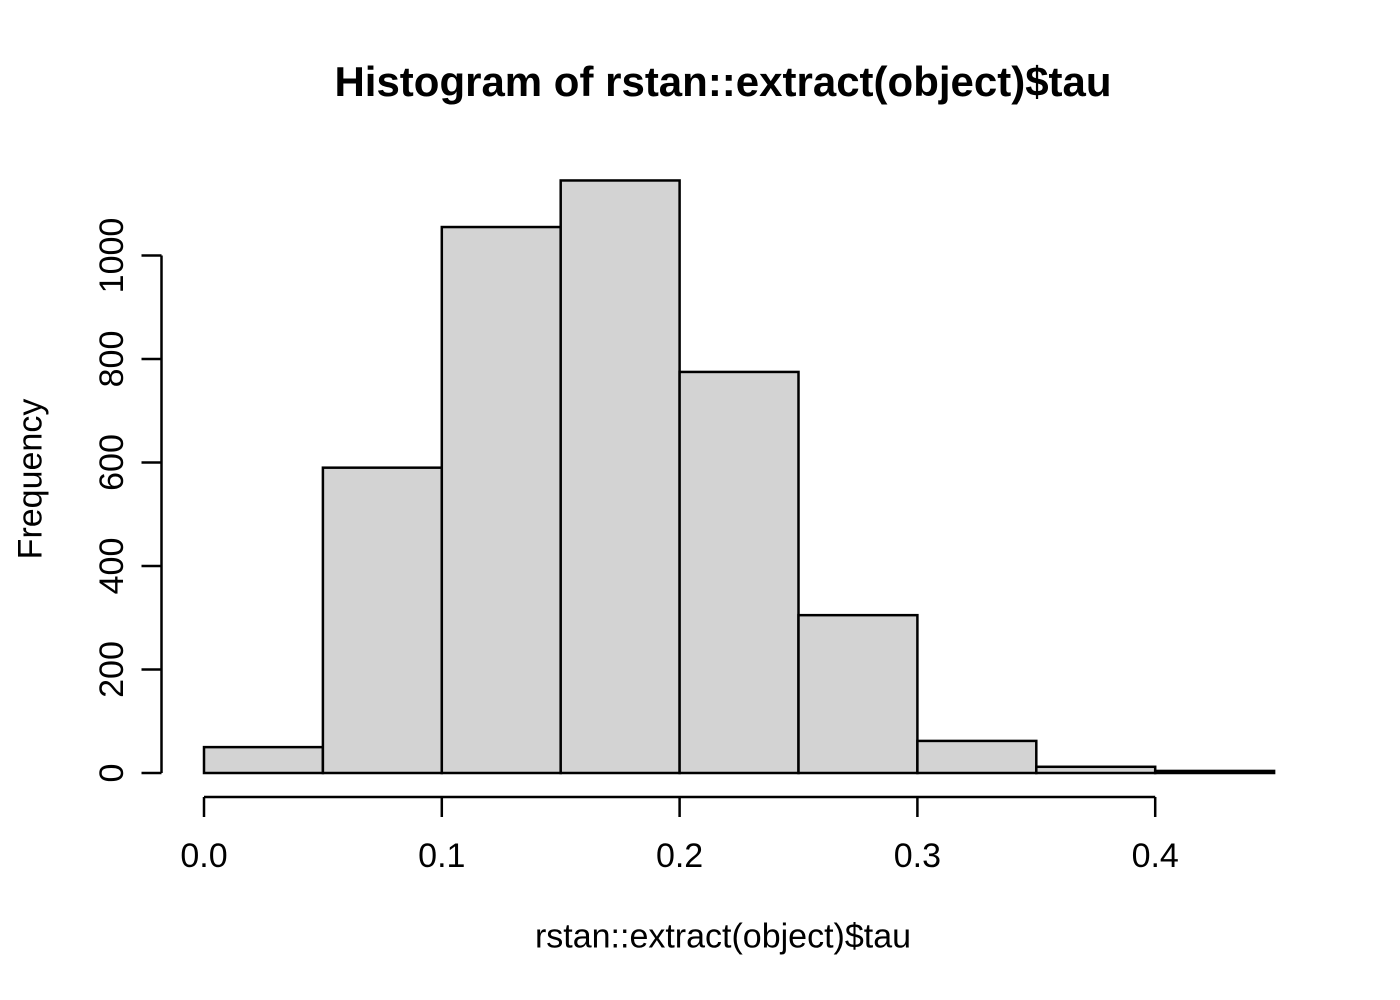  What do you see at coordinates (112, 773) in the screenshot?
I see `y-tick-label: 0` at bounding box center [112, 773].